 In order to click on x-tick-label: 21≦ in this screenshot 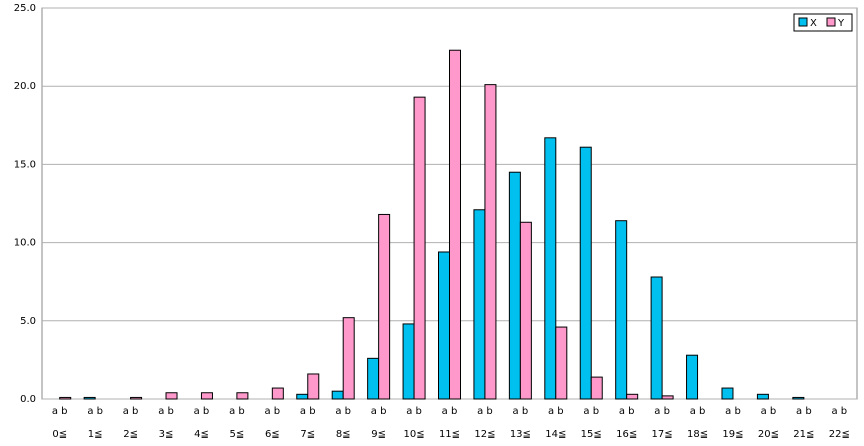, I will do `click(803, 434)`.